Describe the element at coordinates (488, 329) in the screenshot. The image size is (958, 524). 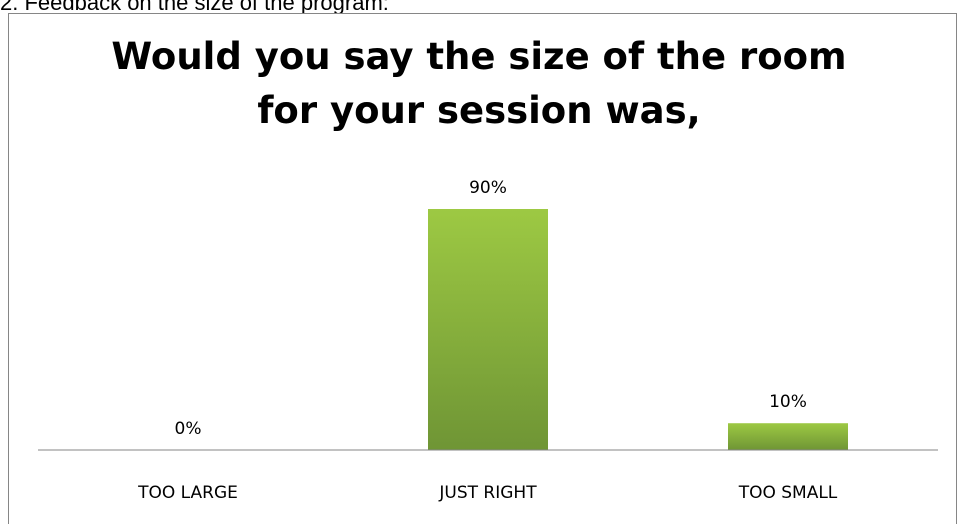
I see `bar-just-right` at that location.